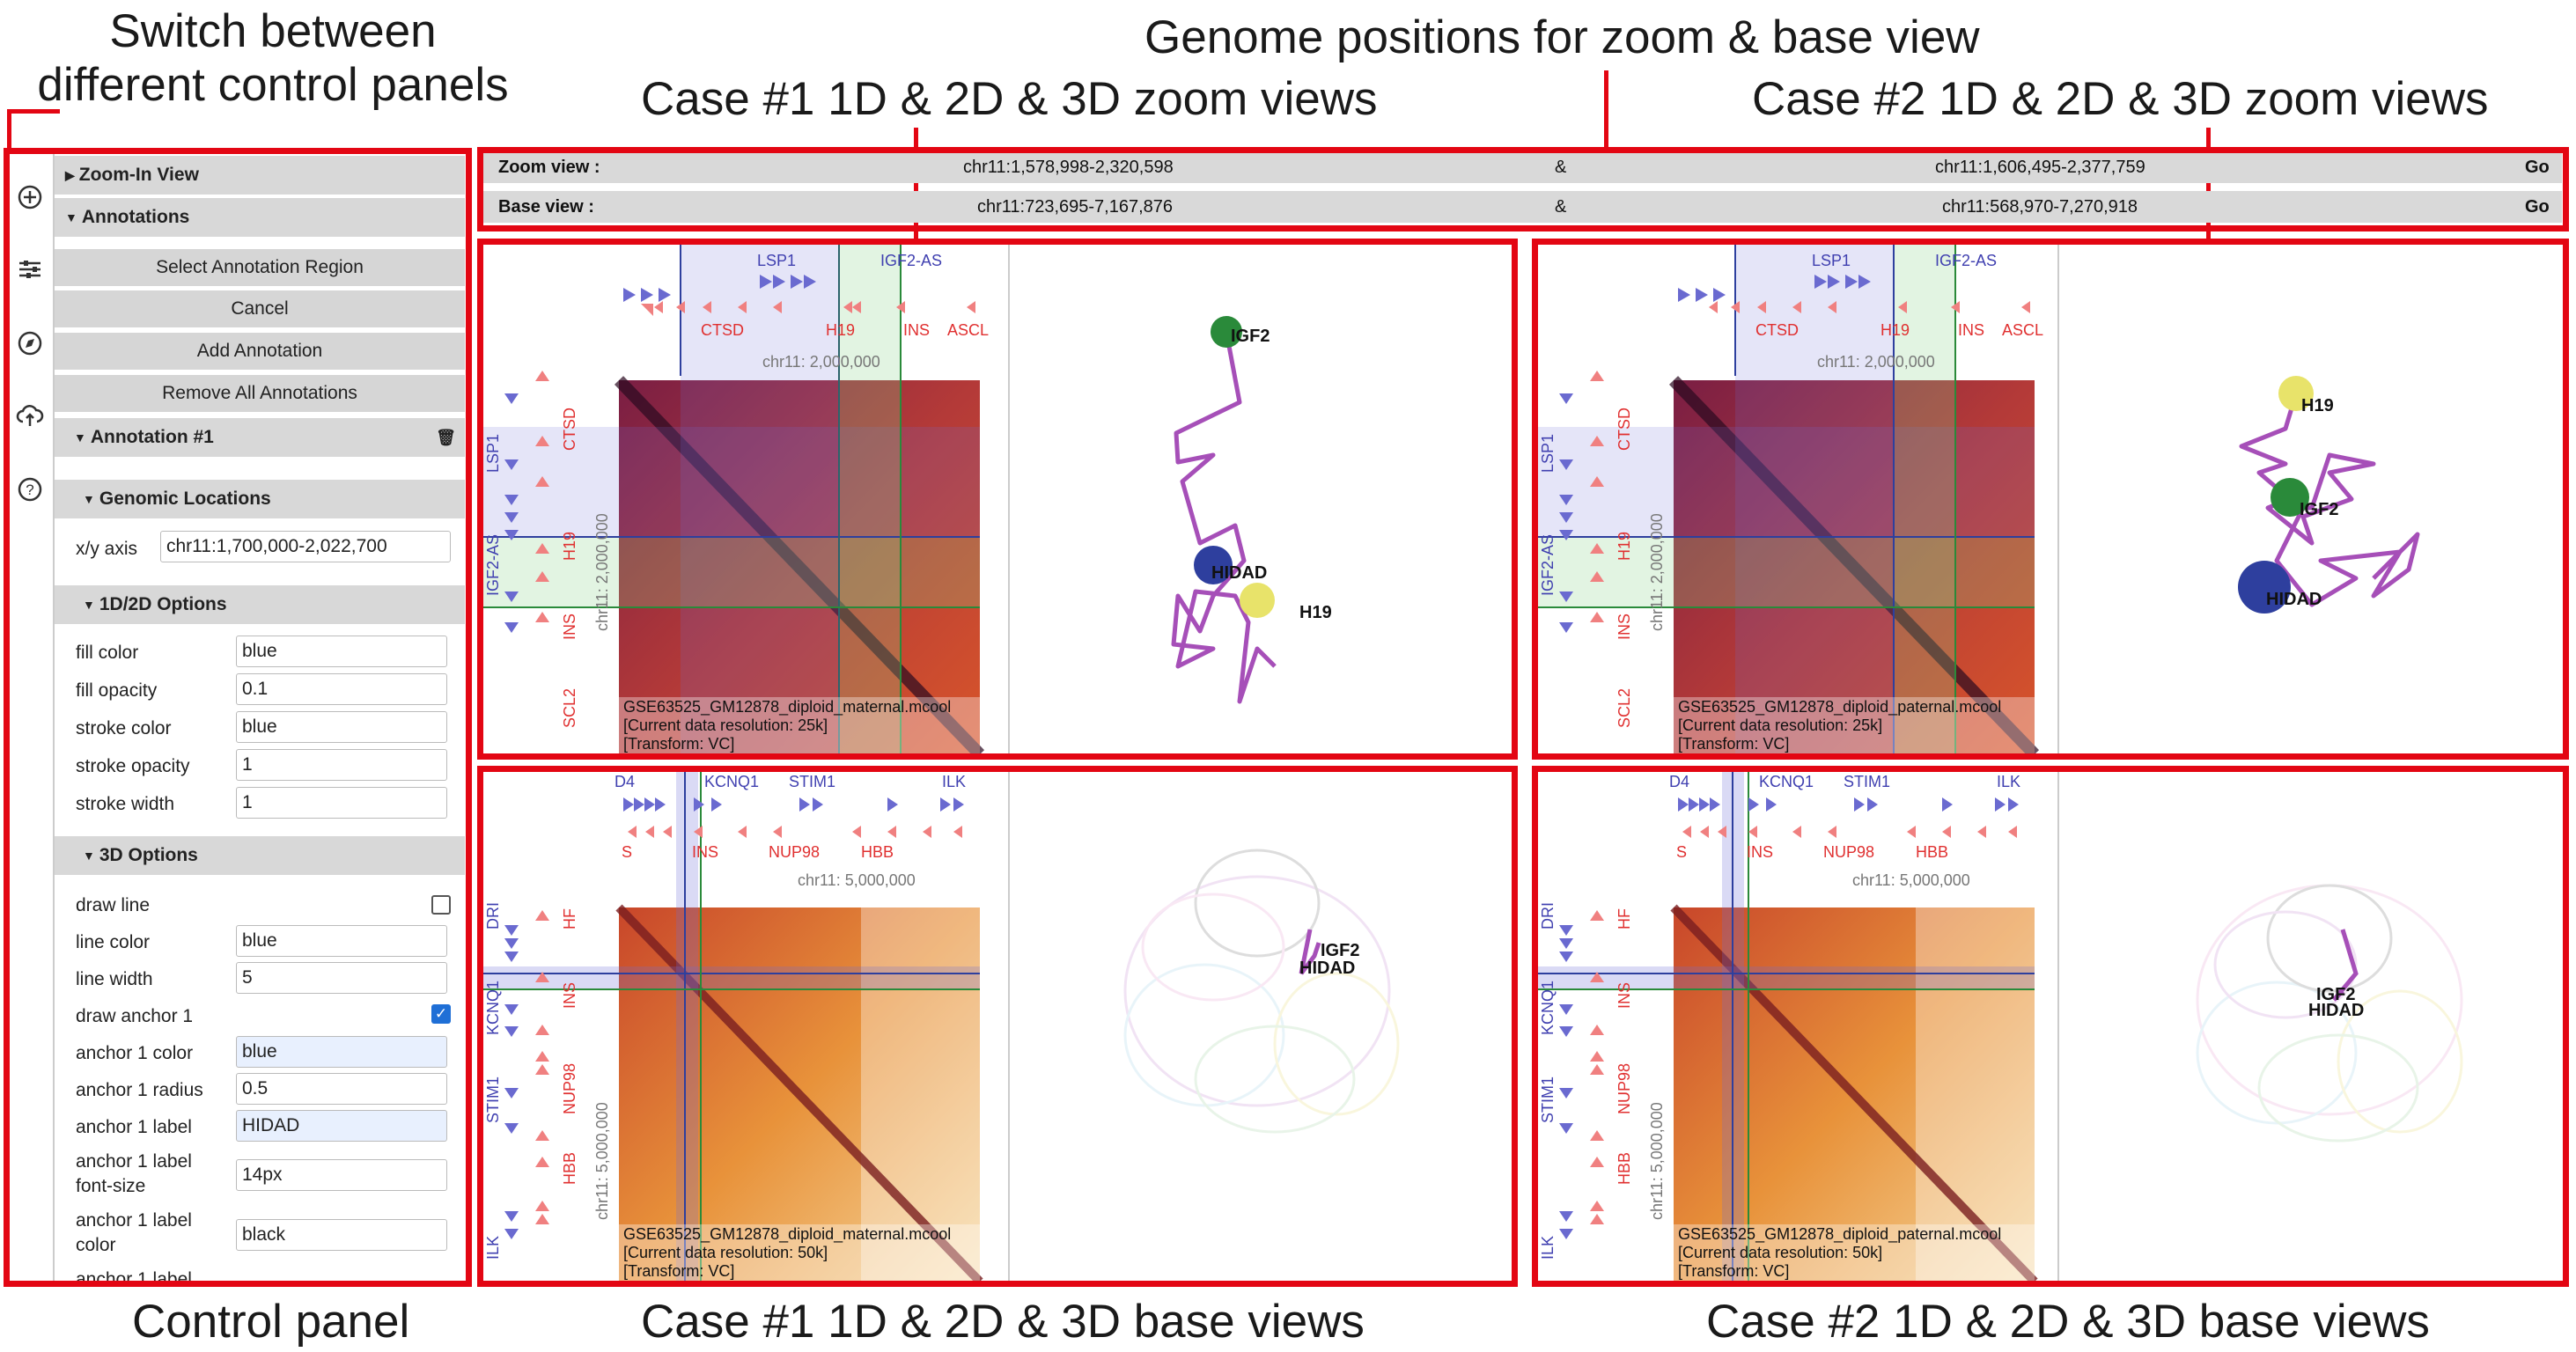 The height and width of the screenshot is (1352, 2576). What do you see at coordinates (1327, 969) in the screenshot?
I see `base-anchor-label: HIDAD` at bounding box center [1327, 969].